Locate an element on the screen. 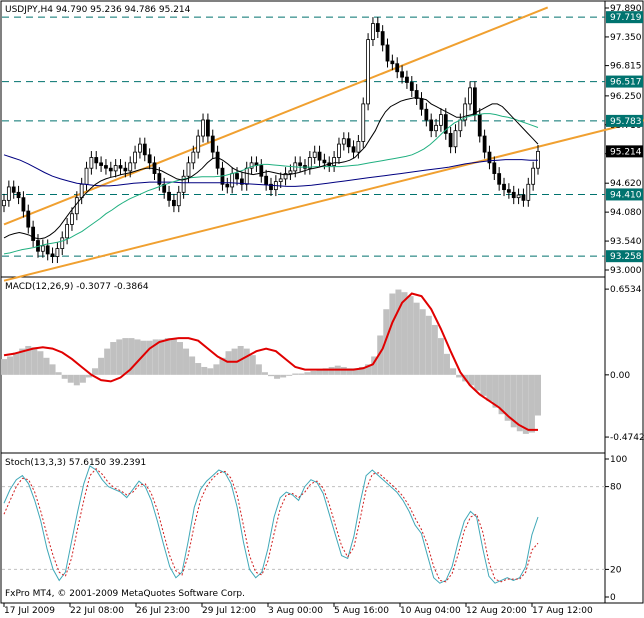  x-tick-label: 3 Aug 00:00 is located at coordinates (295, 611).